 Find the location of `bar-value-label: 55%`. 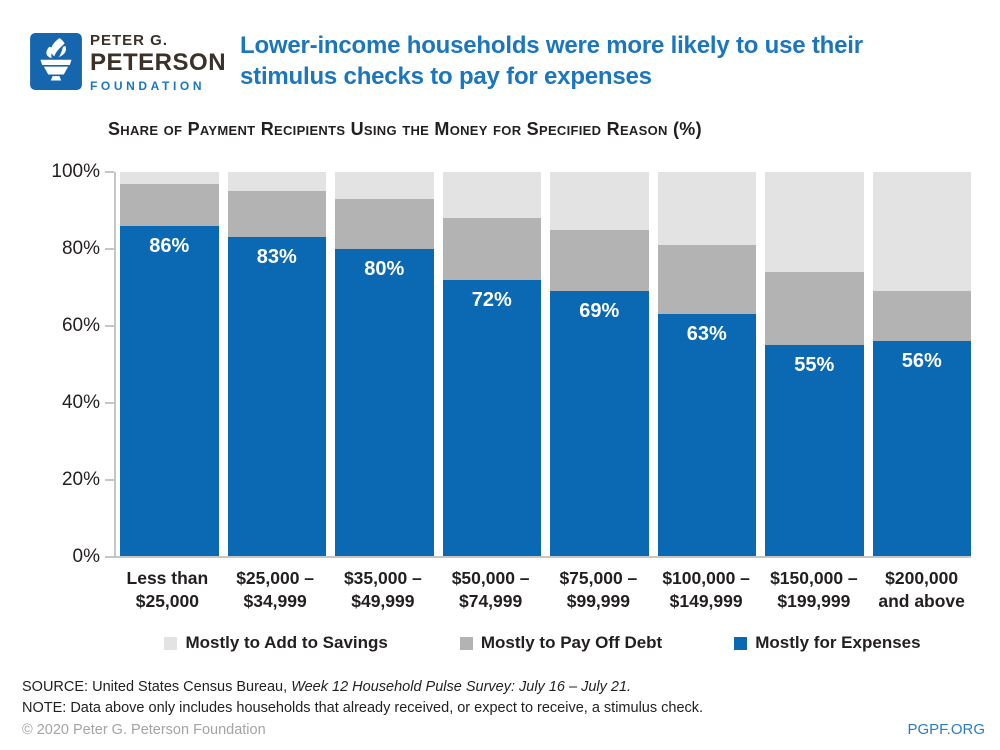

bar-value-label: 55% is located at coordinates (814, 364).